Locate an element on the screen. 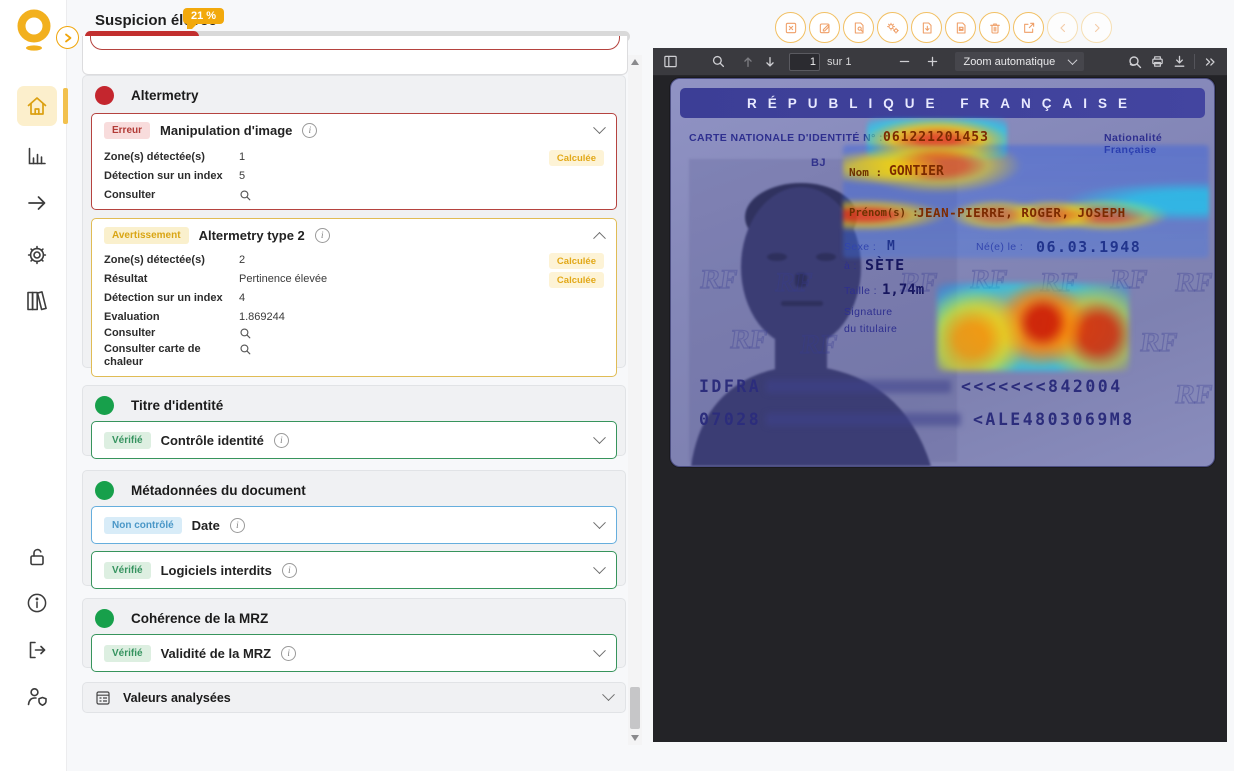  lock-open-icon is located at coordinates (37, 557).